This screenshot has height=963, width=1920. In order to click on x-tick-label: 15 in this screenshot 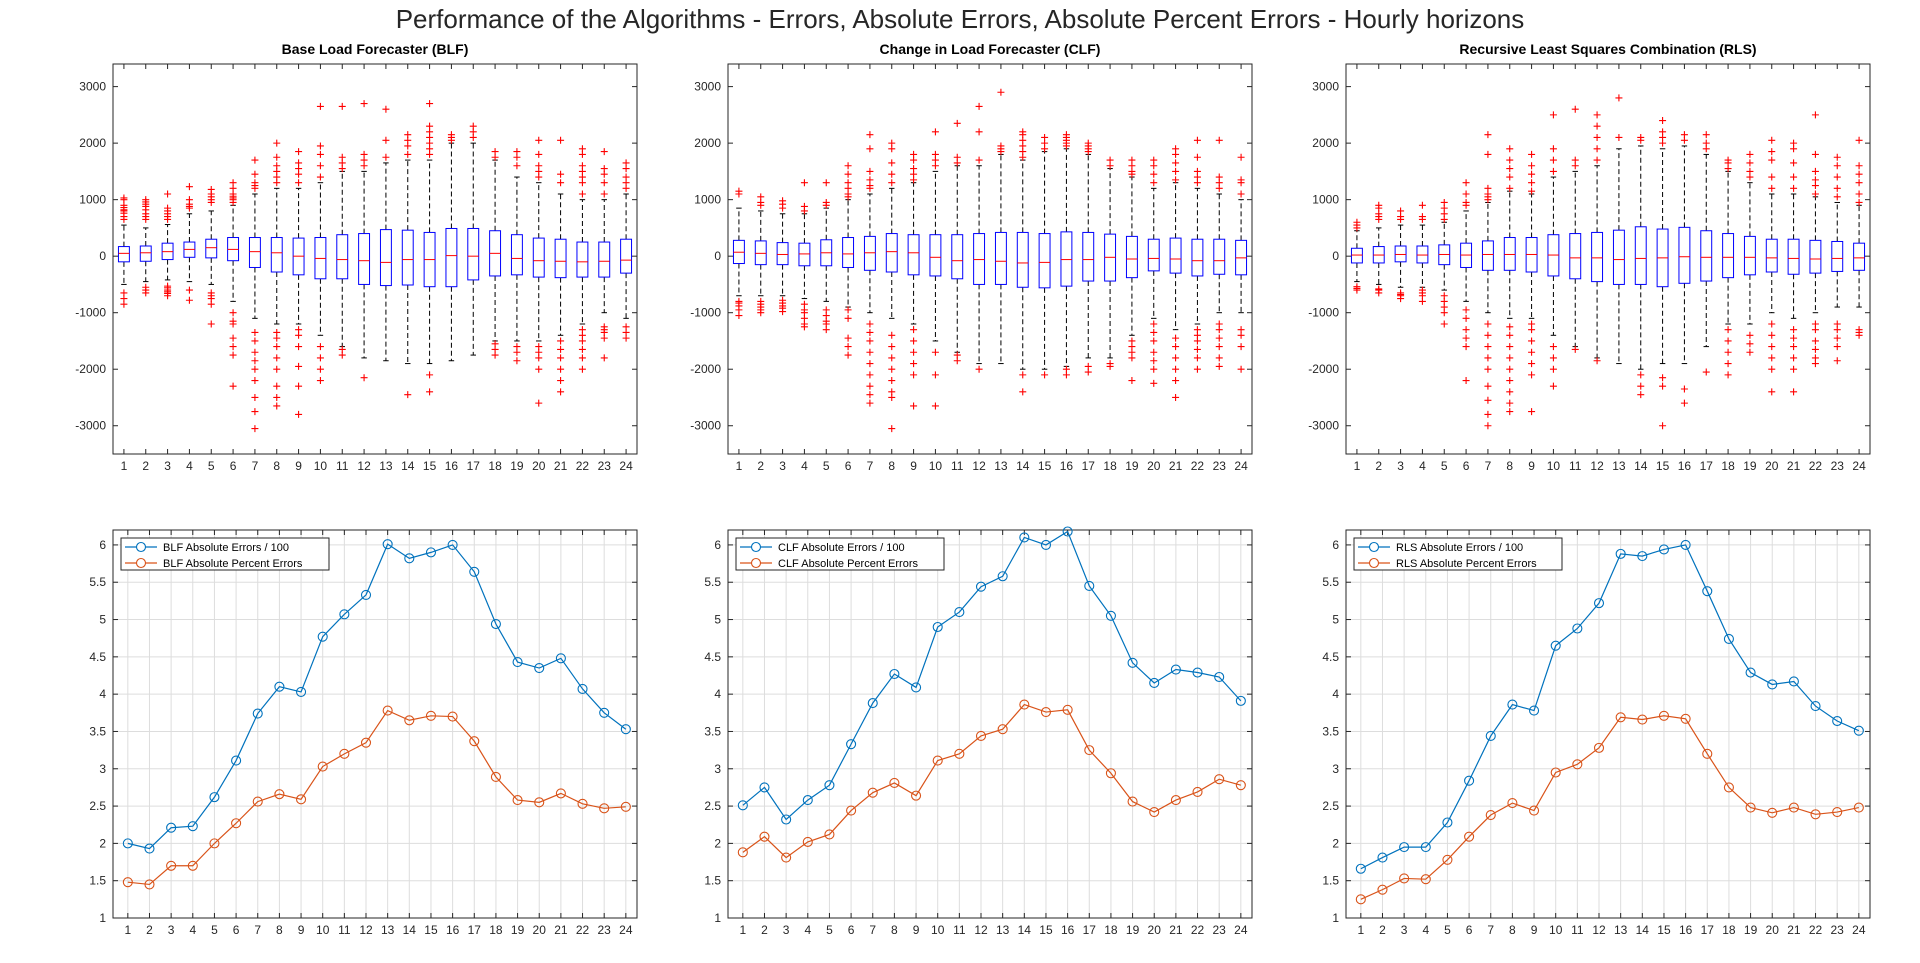, I will do `click(431, 930)`.